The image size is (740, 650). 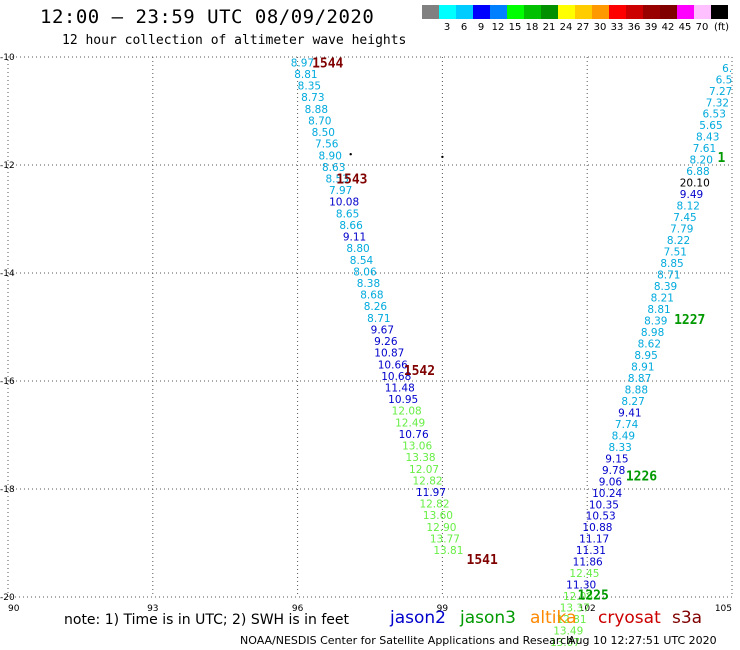 I want to click on wave-height-value: 9.78, so click(x=613, y=471).